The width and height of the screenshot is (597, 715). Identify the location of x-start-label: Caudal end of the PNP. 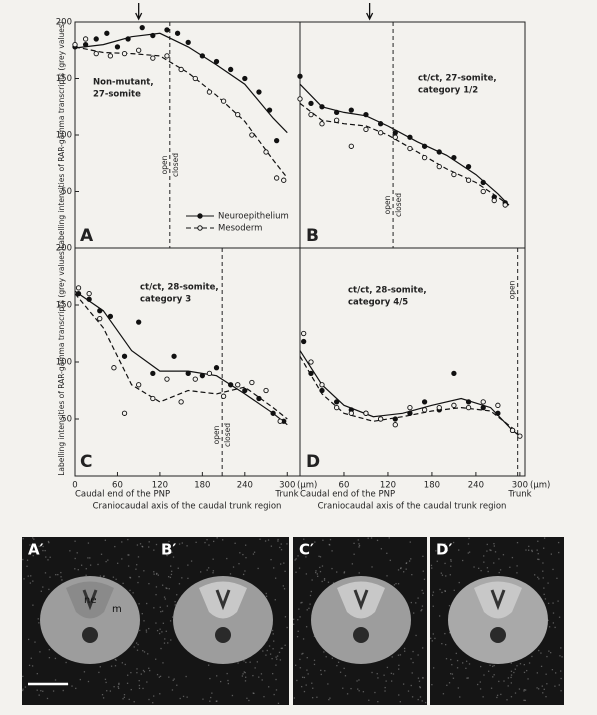
(347, 495).